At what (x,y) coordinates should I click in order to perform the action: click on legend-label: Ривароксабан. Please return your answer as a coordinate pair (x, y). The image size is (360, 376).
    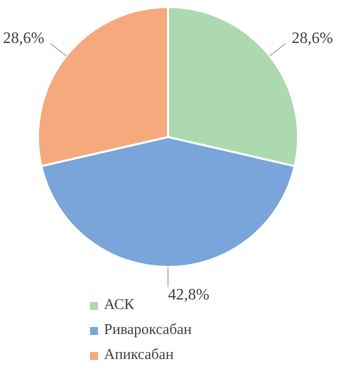
    Looking at the image, I should click on (148, 330).